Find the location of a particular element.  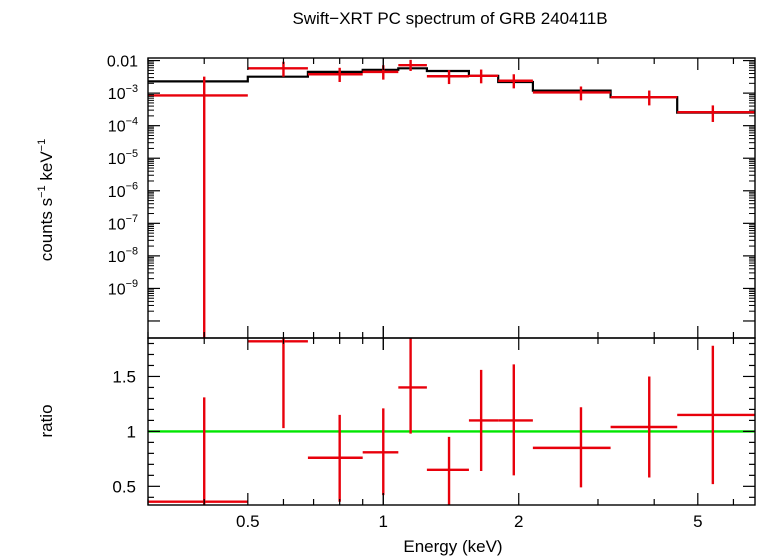

y-tick-label-top: 0.01 is located at coordinates (122, 62).